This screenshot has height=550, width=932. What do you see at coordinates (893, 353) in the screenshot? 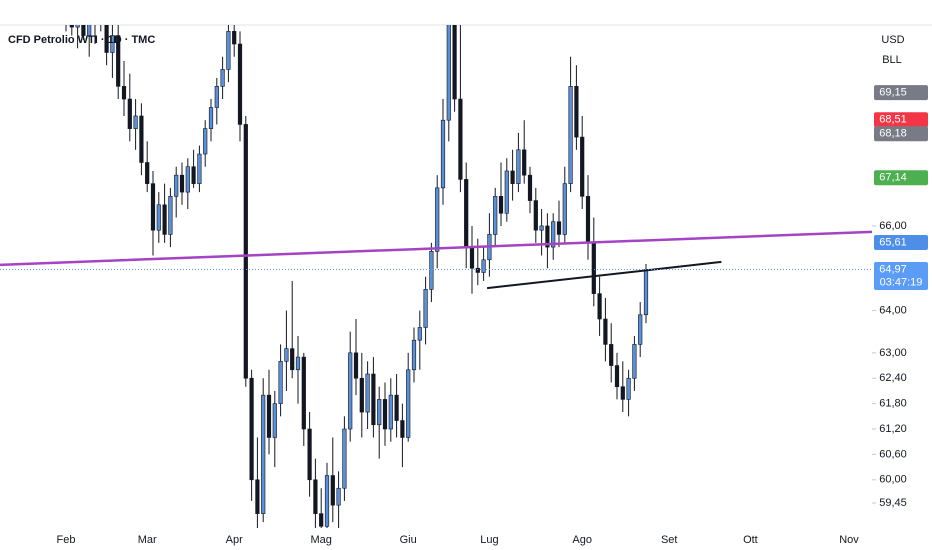
I see `y-tick-label: 63,00` at bounding box center [893, 353].